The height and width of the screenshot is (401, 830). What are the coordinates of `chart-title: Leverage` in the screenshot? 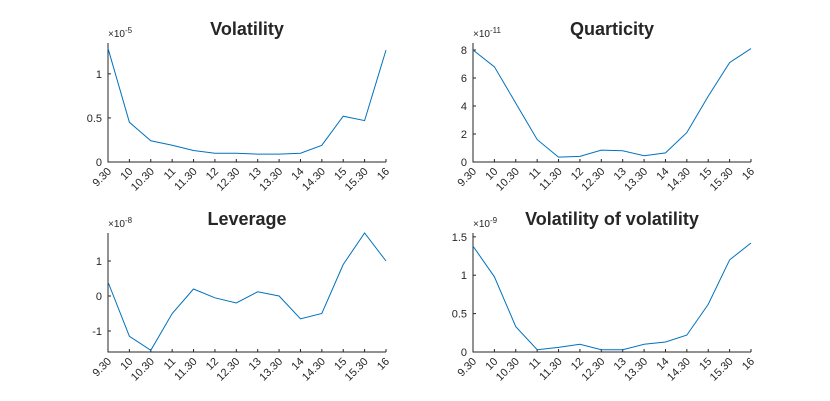 It's located at (246, 219).